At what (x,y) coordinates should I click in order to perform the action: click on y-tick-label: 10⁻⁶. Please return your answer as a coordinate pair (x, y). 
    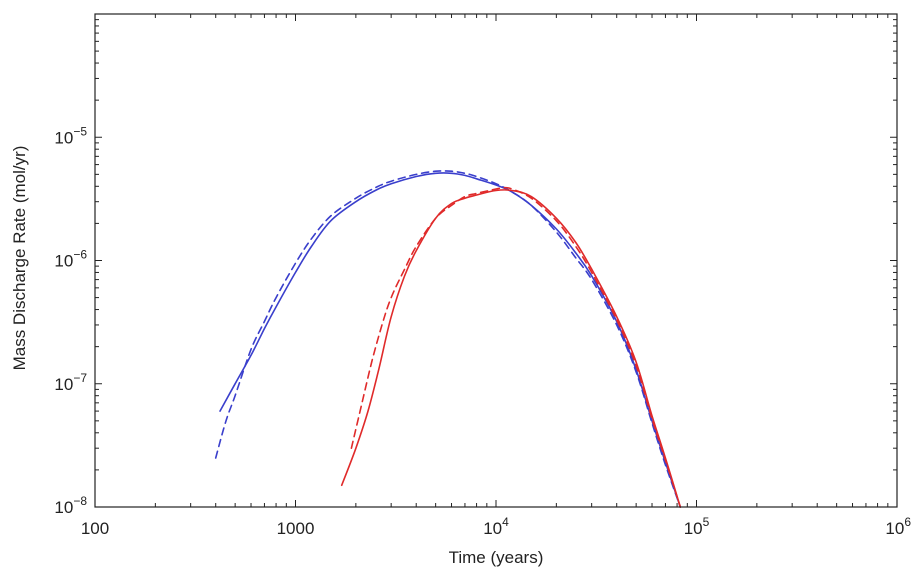
    Looking at the image, I should click on (70, 259).